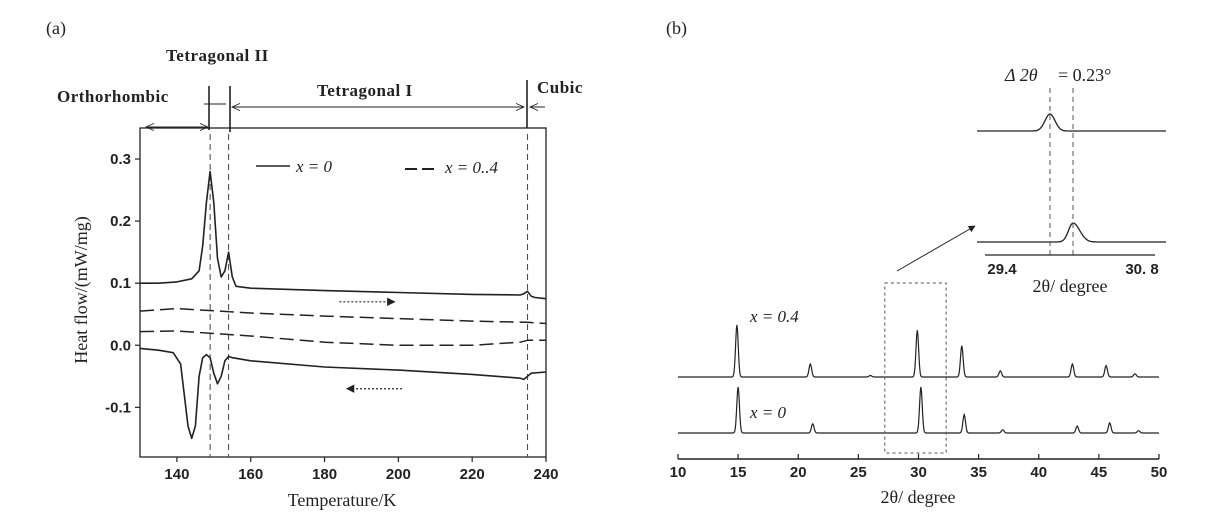 The height and width of the screenshot is (527, 1218). What do you see at coordinates (120, 221) in the screenshot?
I see `y-tick-label: 0.2` at bounding box center [120, 221].